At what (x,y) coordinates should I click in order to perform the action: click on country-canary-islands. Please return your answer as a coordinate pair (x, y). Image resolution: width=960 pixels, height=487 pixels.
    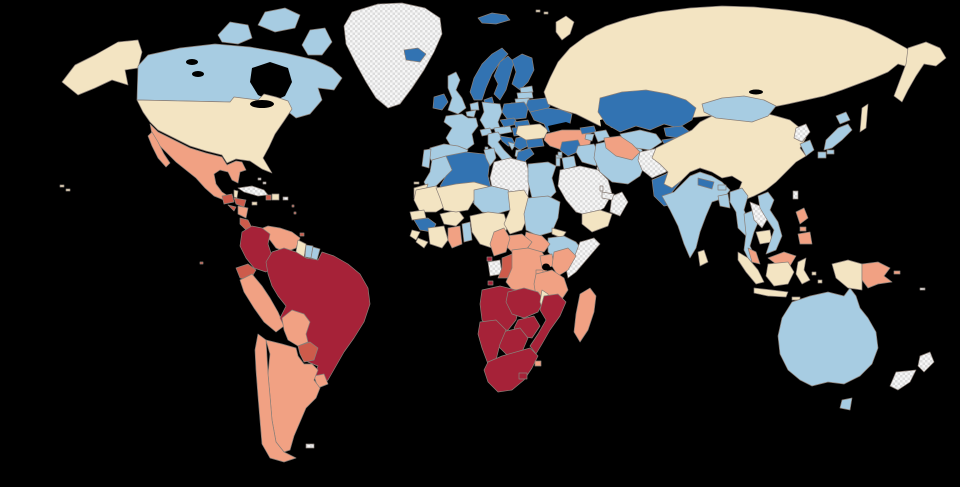
    Looking at the image, I should click on (416, 183).